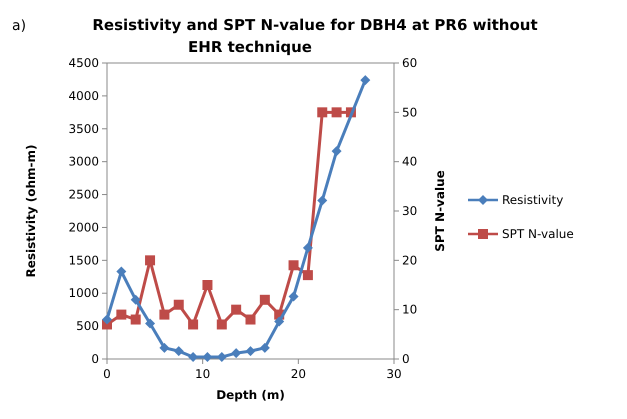  I want to click on text: a), so click(19, 26).